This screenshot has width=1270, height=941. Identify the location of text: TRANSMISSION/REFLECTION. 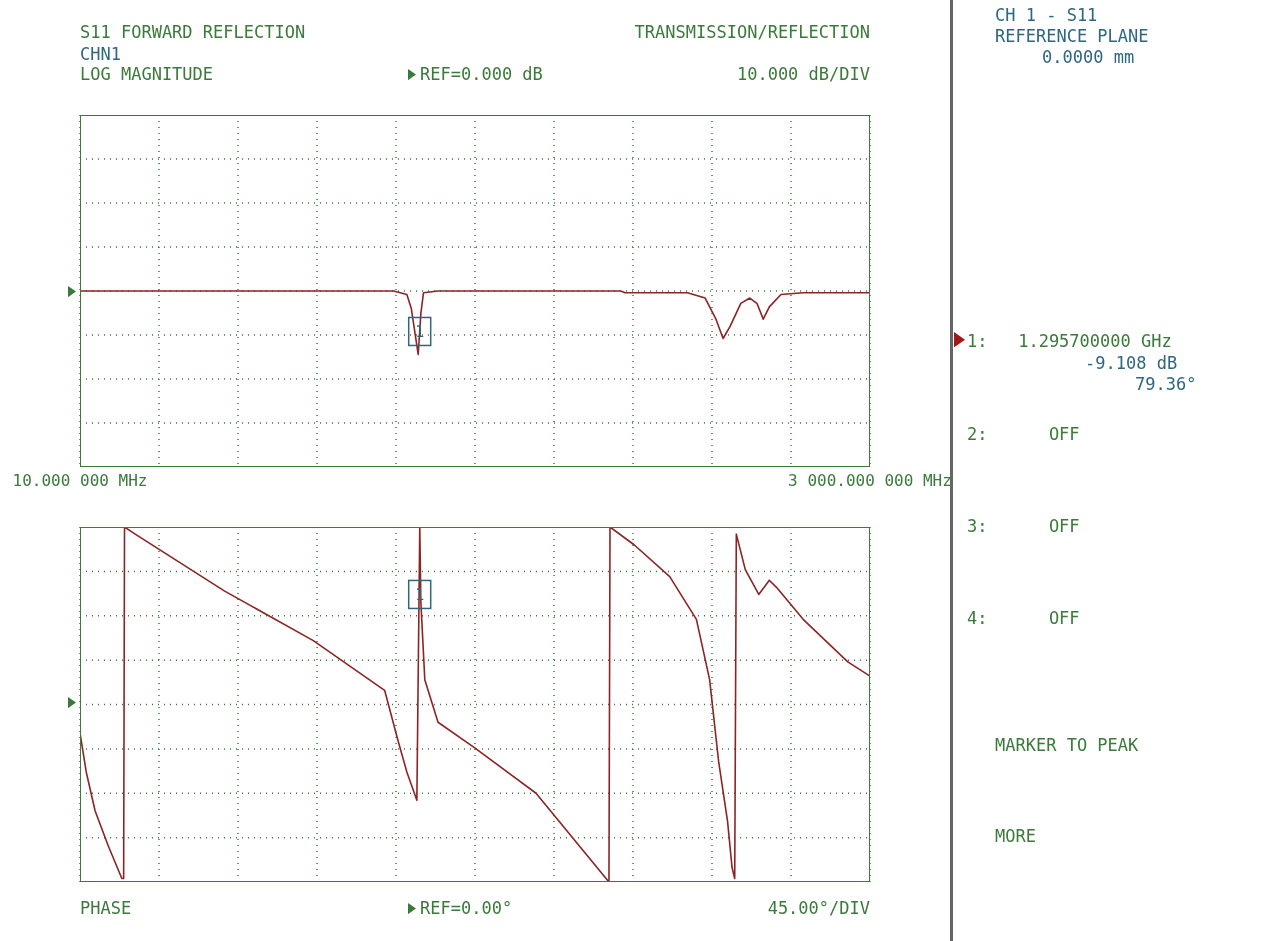
(752, 32).